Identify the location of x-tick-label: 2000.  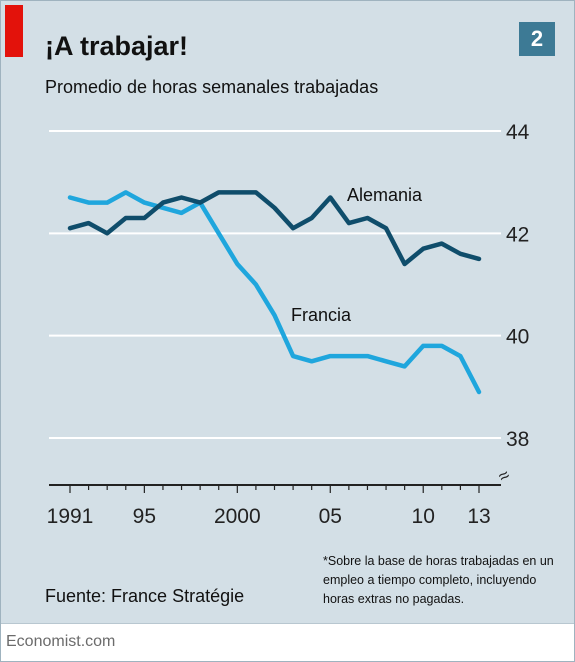
(237, 516).